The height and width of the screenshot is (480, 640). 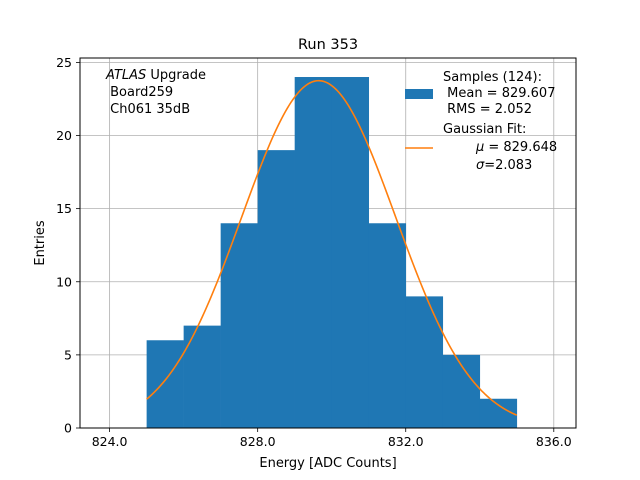 What do you see at coordinates (332, 438) in the screenshot?
I see `x-axis-ticks: 824.0 828.0 832.0 836.0` at bounding box center [332, 438].